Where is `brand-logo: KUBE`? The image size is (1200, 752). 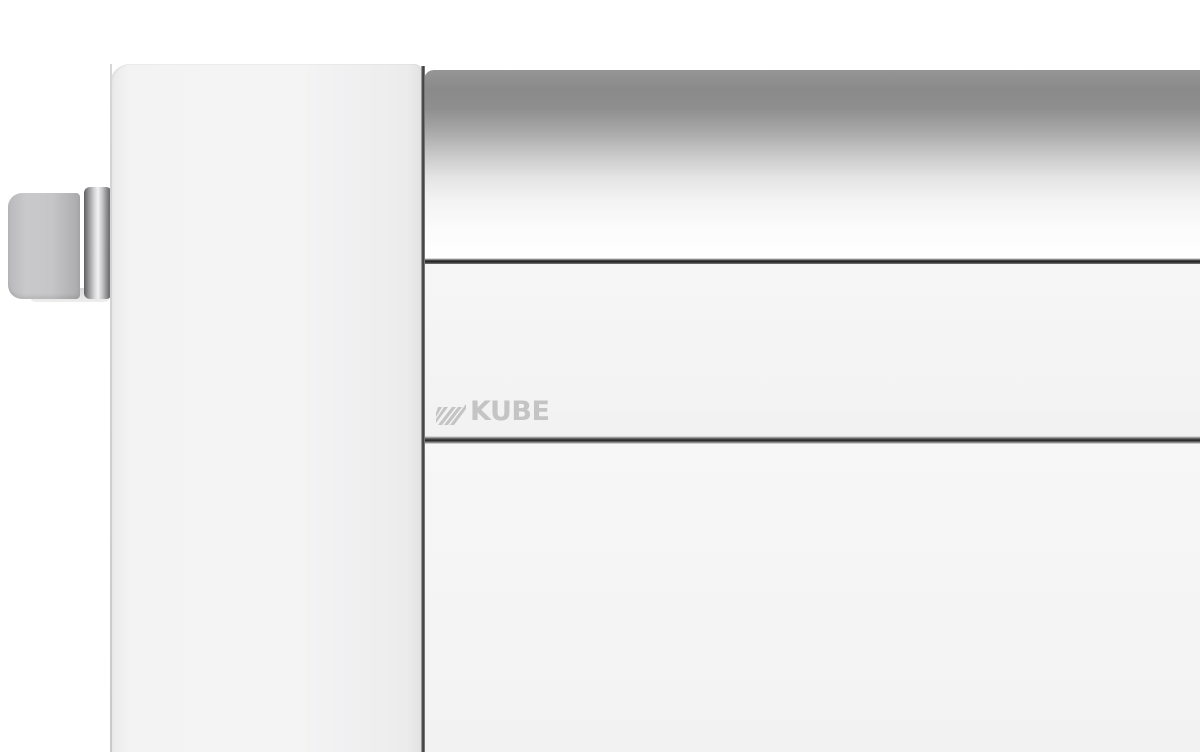
brand-logo: KUBE is located at coordinates (493, 412).